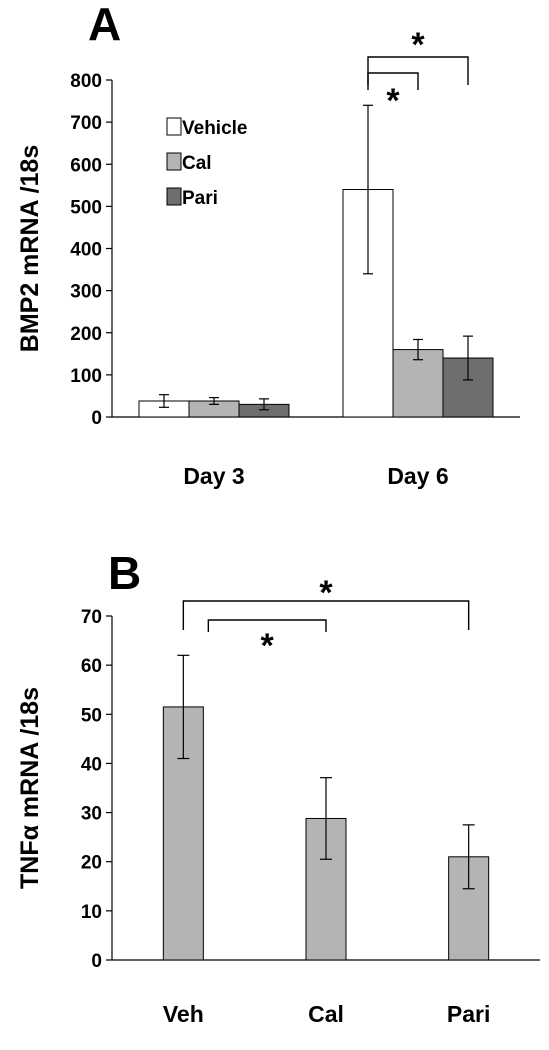 The image size is (549, 1050). What do you see at coordinates (124, 573) in the screenshot?
I see `panel-label-b: B` at bounding box center [124, 573].